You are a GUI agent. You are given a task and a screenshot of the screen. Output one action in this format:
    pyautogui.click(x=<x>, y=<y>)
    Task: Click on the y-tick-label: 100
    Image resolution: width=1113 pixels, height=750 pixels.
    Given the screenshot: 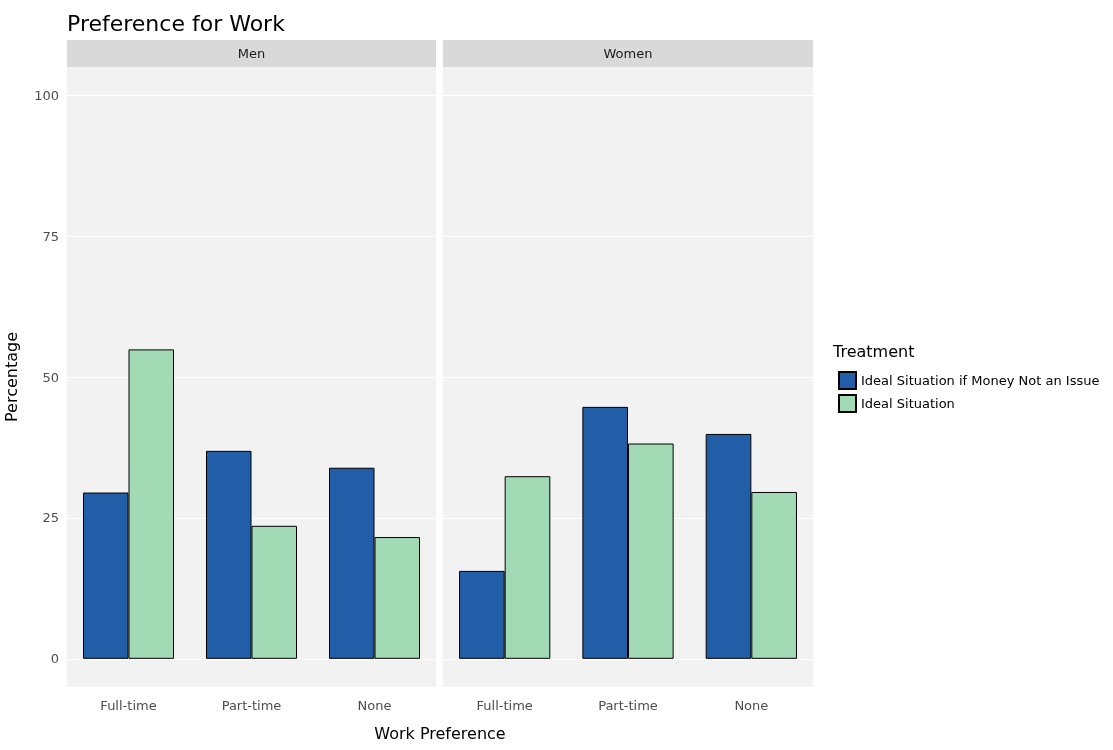 What is the action you would take?
    pyautogui.click(x=46, y=95)
    